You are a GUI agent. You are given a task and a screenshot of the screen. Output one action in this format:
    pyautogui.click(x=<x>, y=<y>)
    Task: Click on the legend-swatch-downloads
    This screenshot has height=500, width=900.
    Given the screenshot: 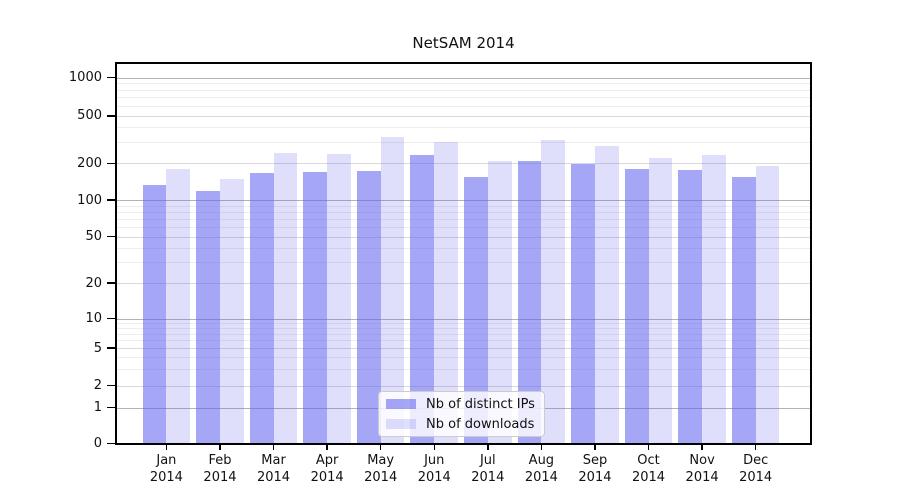 What is the action you would take?
    pyautogui.click(x=401, y=424)
    